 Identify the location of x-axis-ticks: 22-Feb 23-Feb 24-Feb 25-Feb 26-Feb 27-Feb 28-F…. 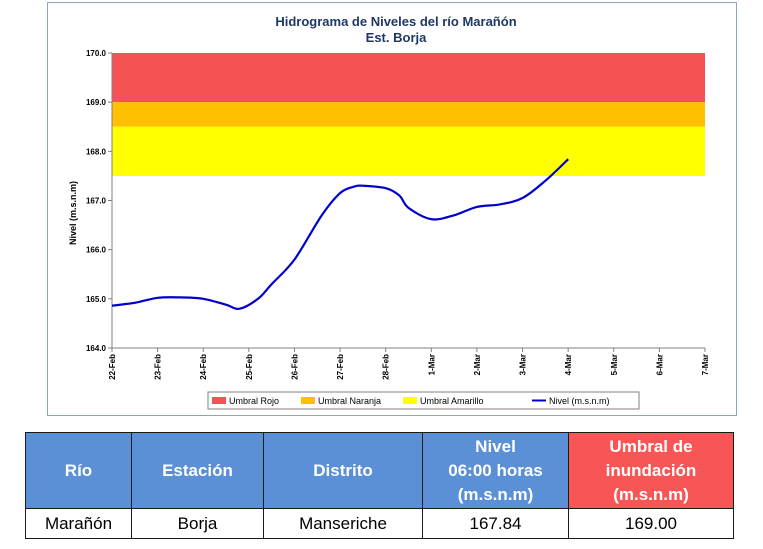
(409, 364).